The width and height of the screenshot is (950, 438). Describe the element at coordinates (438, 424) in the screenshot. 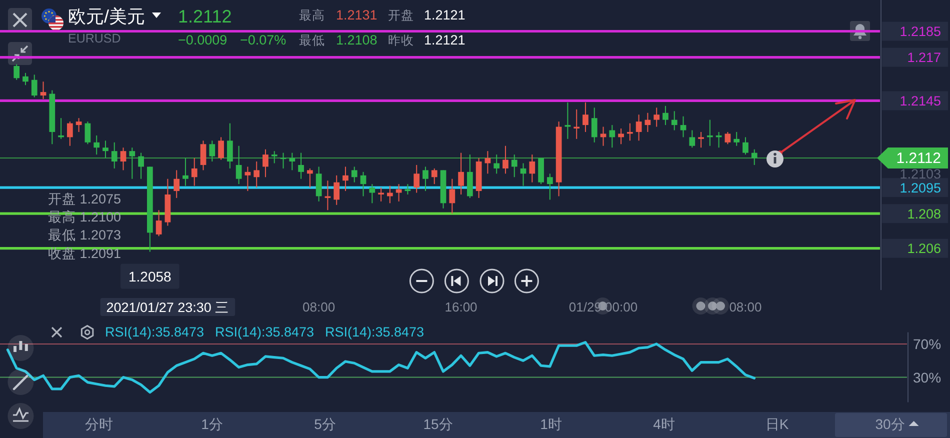

I see `text: 15分` at that location.